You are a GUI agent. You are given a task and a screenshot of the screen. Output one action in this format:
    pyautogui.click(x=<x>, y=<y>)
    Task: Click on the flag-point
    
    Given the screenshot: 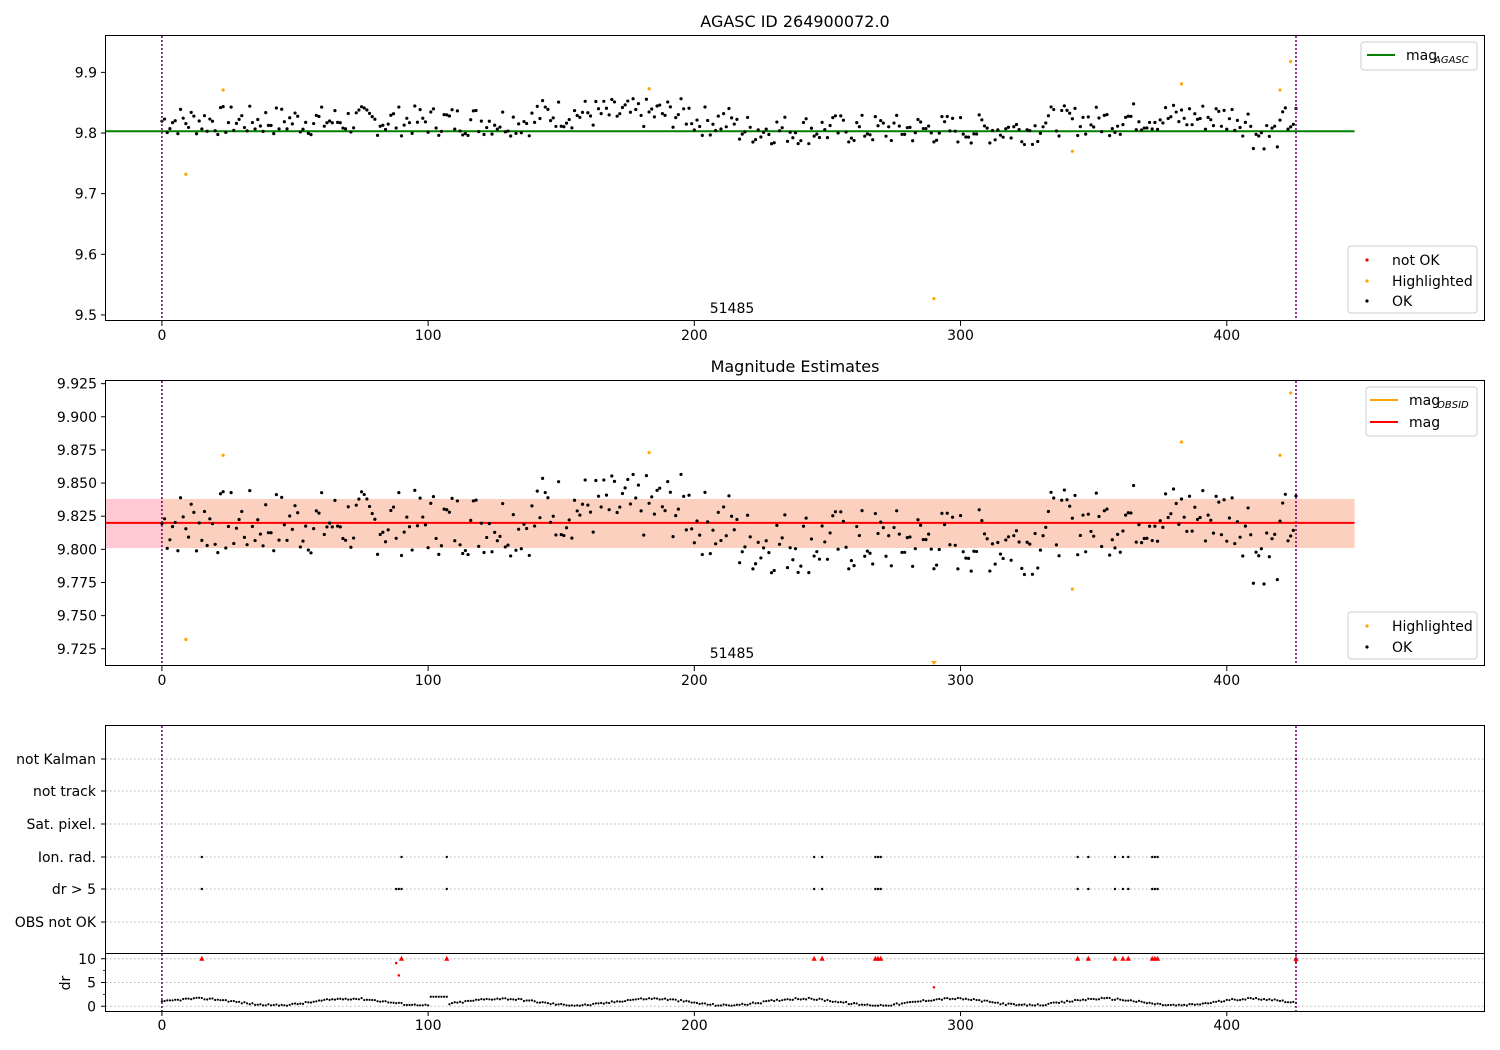 What is the action you would take?
    pyautogui.click(x=1077, y=857)
    